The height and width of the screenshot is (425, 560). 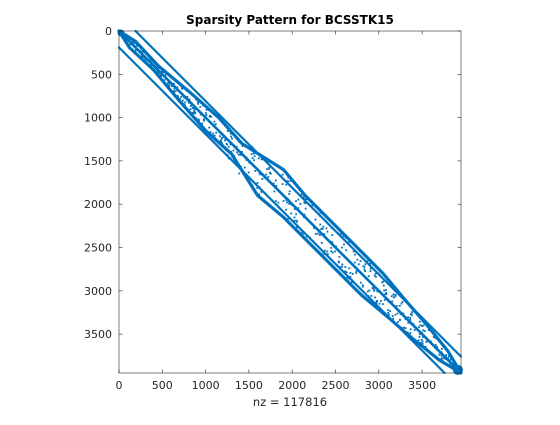 I want to click on x-tick-label: 3500, so click(x=422, y=385).